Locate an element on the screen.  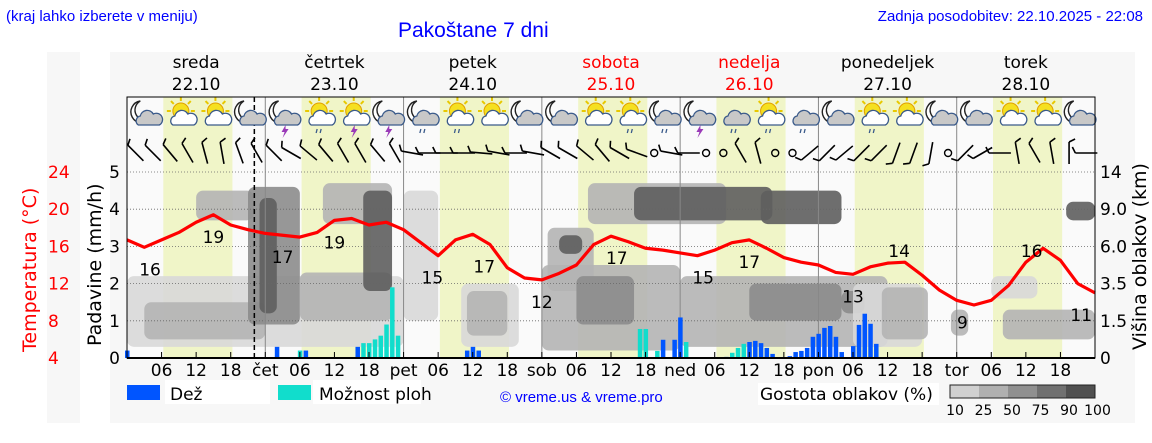
precip-tick: 4 is located at coordinates (114, 210).